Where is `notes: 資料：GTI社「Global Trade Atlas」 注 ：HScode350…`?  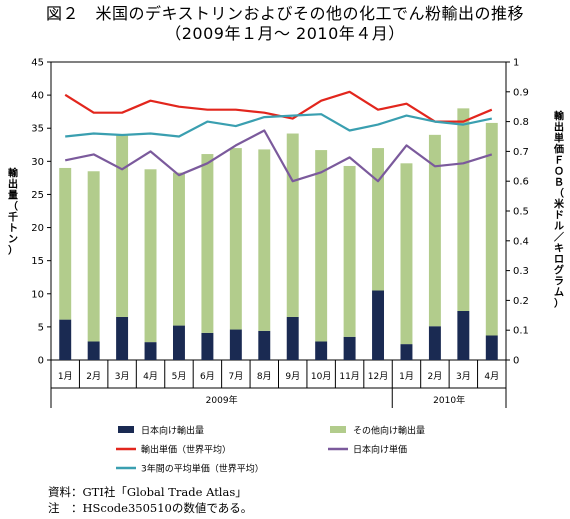 notes: 資料：GTI社「Global Trade Atlas」 注 ：HScode350… is located at coordinates (150, 500).